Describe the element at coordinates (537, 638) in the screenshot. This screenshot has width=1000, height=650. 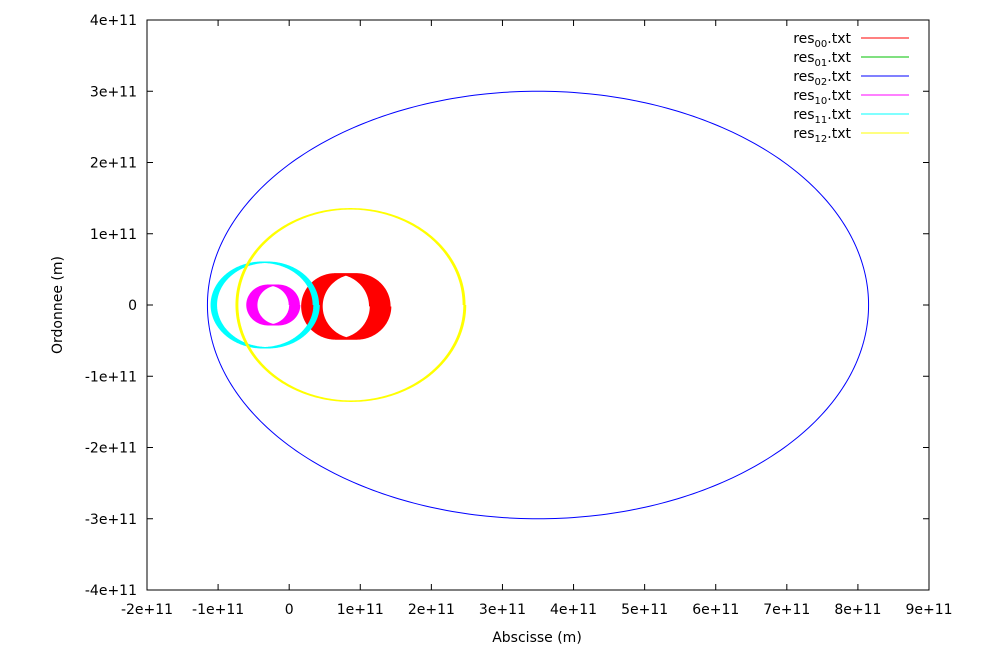
I see `x-axis-title: Abscisse (m)` at that location.